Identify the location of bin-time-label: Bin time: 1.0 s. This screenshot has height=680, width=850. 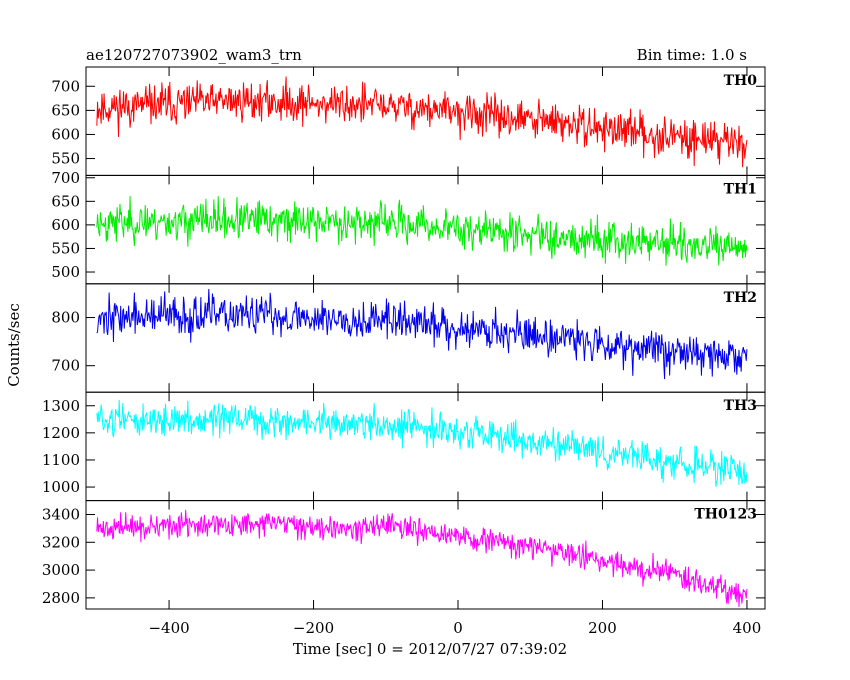
(692, 55).